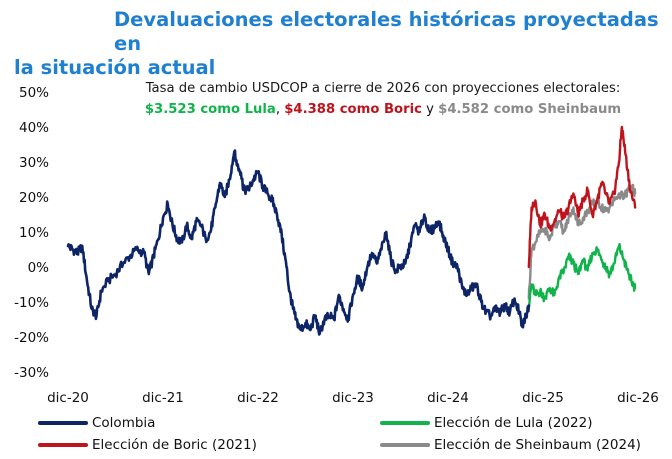 Image resolution: width=672 pixels, height=459 pixels. Describe the element at coordinates (39, 268) in the screenshot. I see `y-tick-label: 0%` at that location.